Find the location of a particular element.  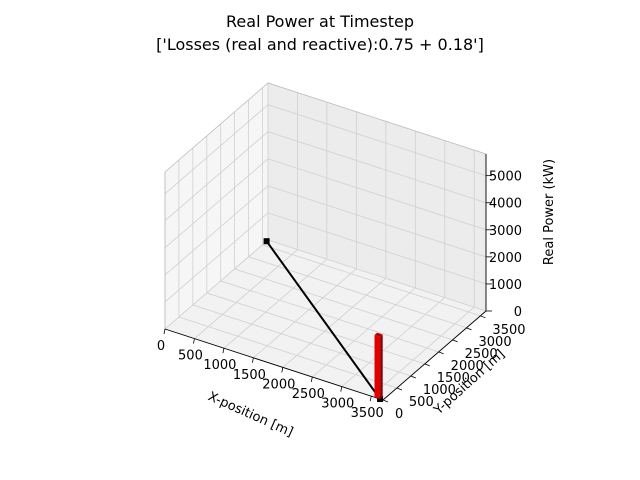

y-tick-label: 1500 is located at coordinates (453, 378).